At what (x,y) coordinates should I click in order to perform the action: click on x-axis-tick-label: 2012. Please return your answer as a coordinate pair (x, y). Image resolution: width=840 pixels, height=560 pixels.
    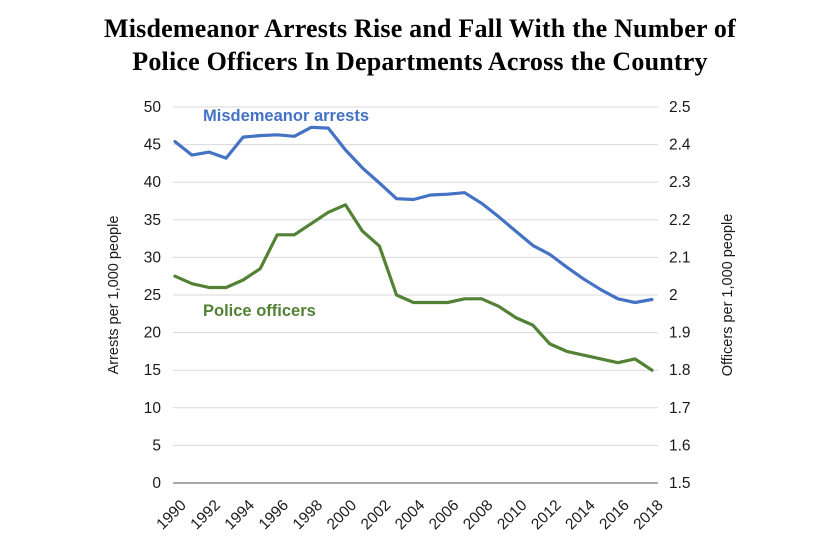
    Looking at the image, I should click on (546, 515).